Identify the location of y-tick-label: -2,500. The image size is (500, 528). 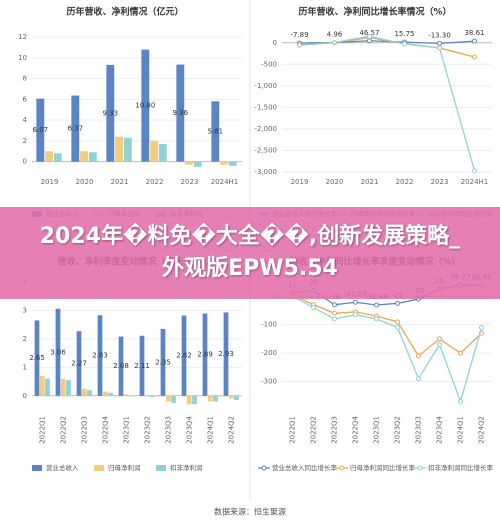
(265, 150).